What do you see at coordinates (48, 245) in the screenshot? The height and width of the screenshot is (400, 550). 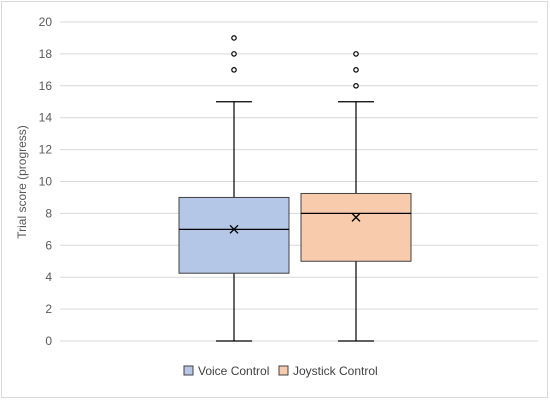 I see `y-tick-label: 6` at bounding box center [48, 245].